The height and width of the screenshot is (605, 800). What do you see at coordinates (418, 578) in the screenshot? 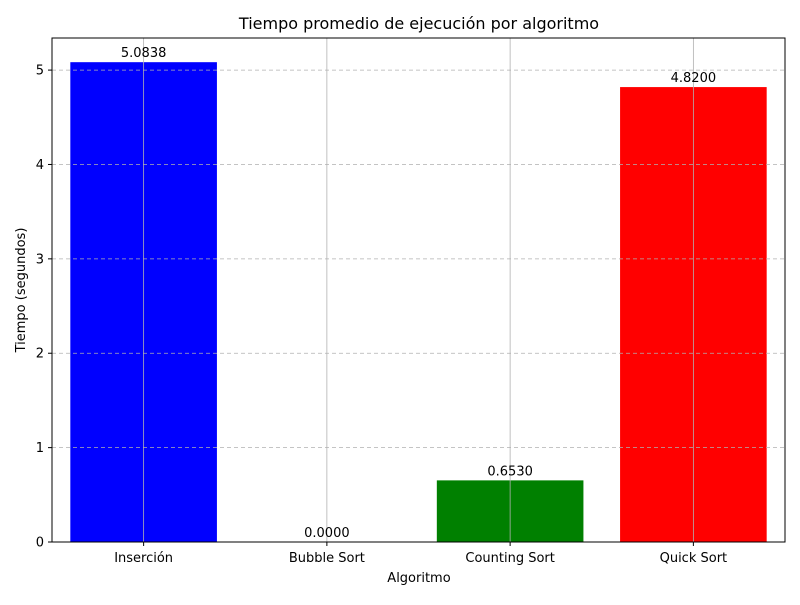
I see `x-axis-label: Algoritmo` at bounding box center [418, 578].